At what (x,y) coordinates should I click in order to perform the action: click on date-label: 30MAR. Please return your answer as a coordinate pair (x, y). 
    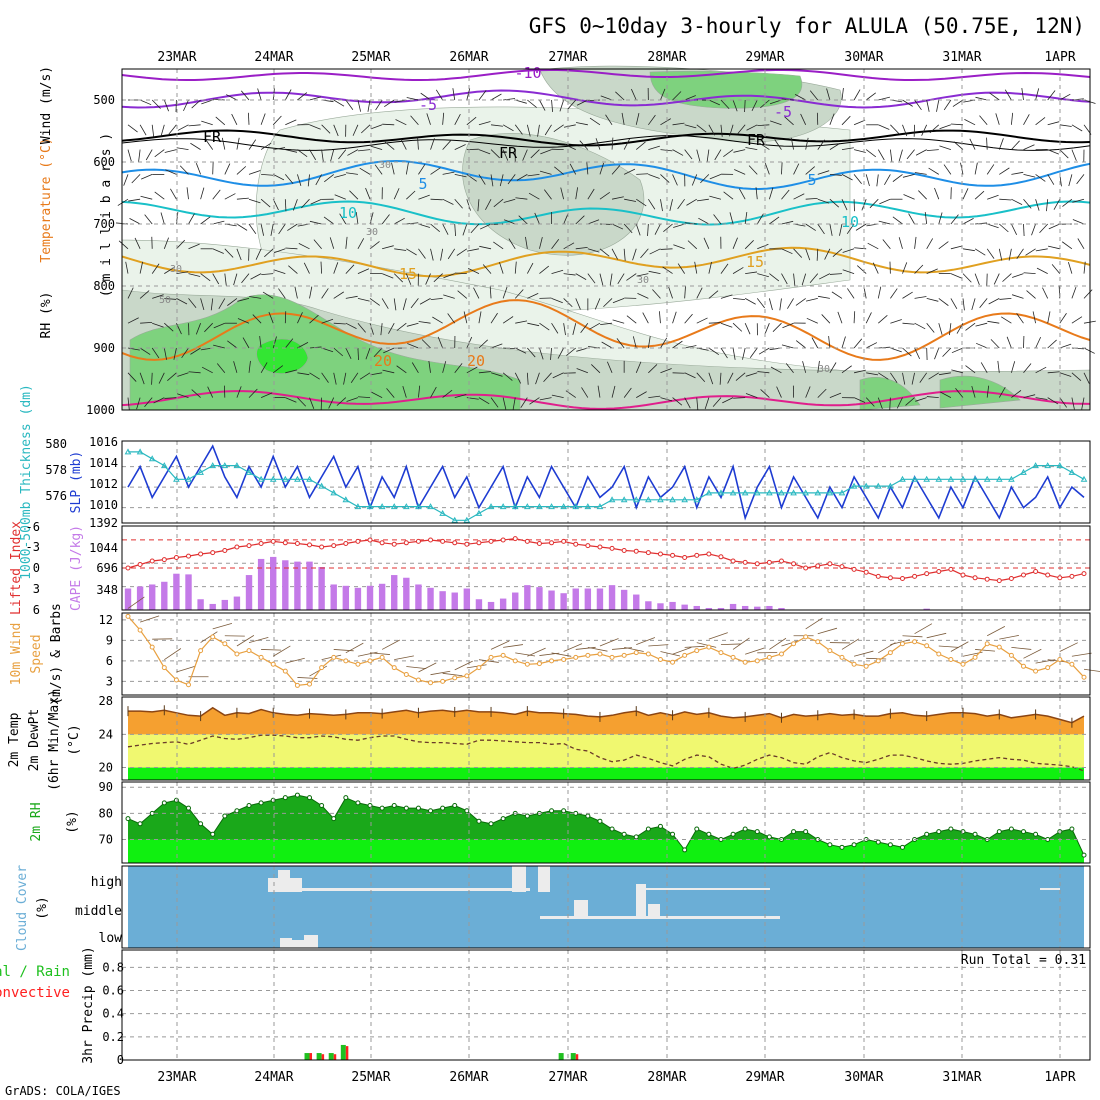
    Looking at the image, I should click on (863, 57).